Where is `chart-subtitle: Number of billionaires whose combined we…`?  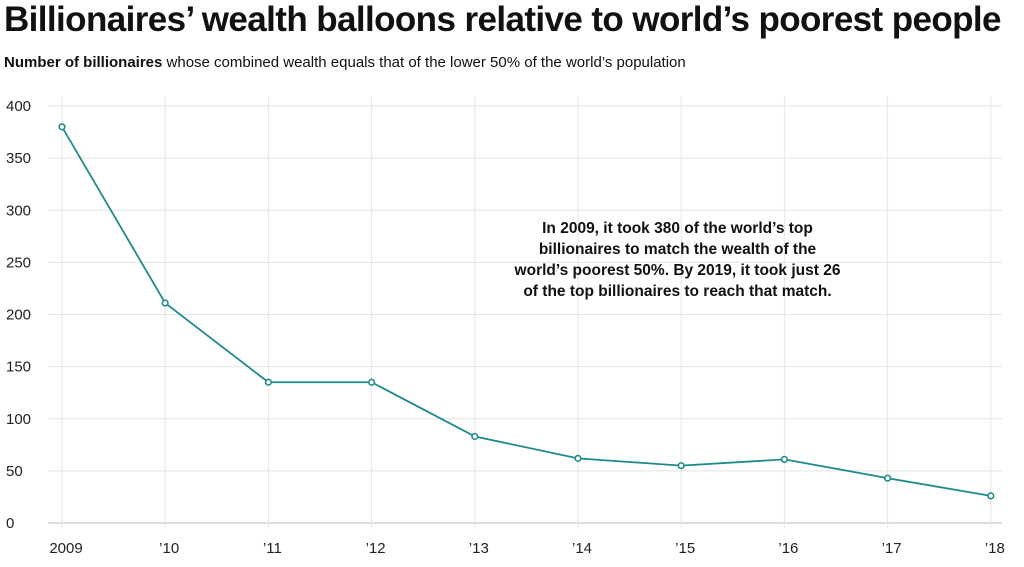 chart-subtitle: Number of billionaires whose combined we… is located at coordinates (345, 62).